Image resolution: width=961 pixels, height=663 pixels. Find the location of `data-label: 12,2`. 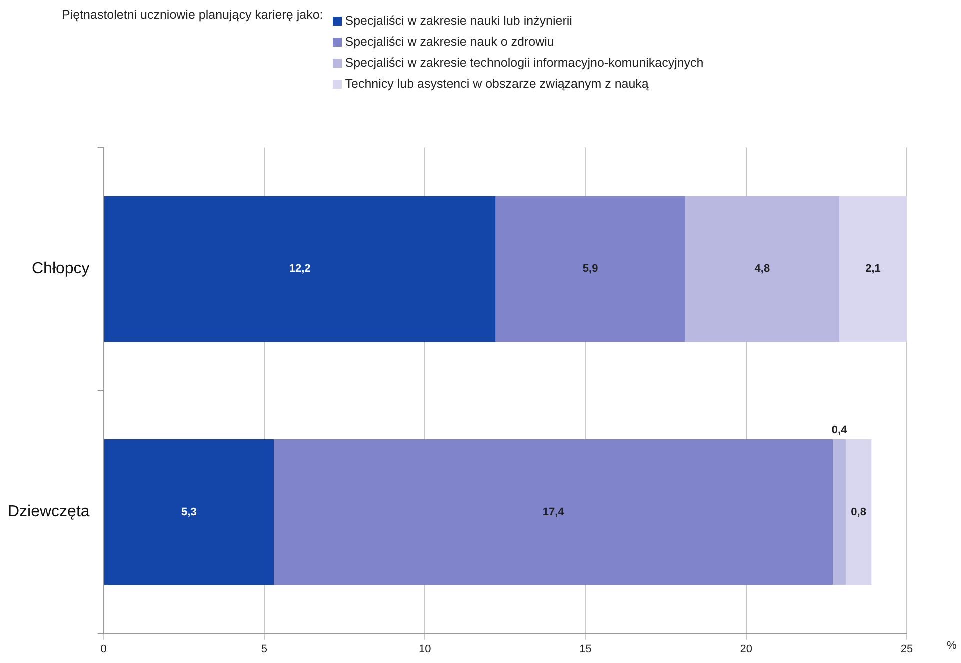

data-label: 12,2 is located at coordinates (300, 269).